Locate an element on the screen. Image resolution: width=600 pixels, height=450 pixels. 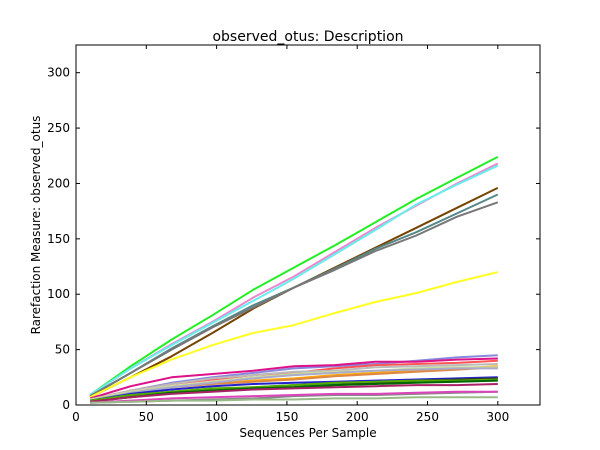
x-tick-label: 200 is located at coordinates (357, 417).